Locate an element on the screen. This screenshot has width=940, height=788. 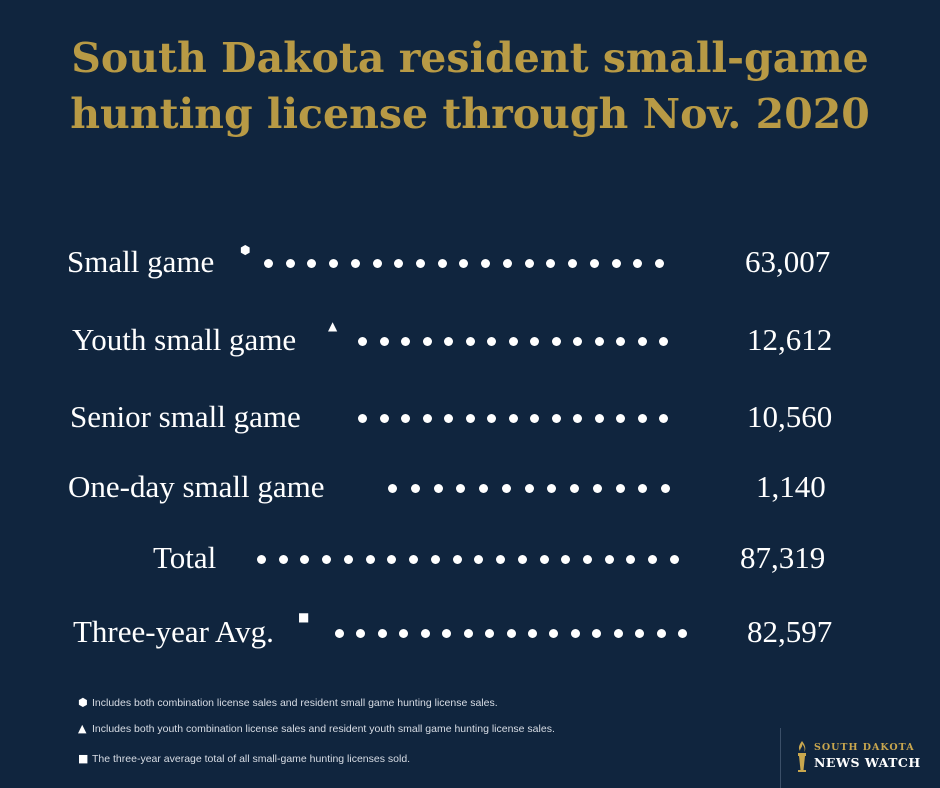
row-value: 63,007 is located at coordinates (788, 261).